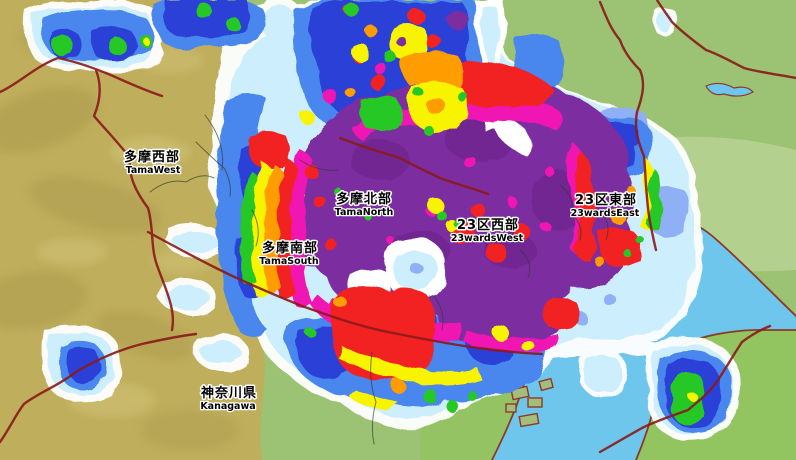 The height and width of the screenshot is (460, 796). I want to click on label-en: TamaNorth, so click(363, 213).